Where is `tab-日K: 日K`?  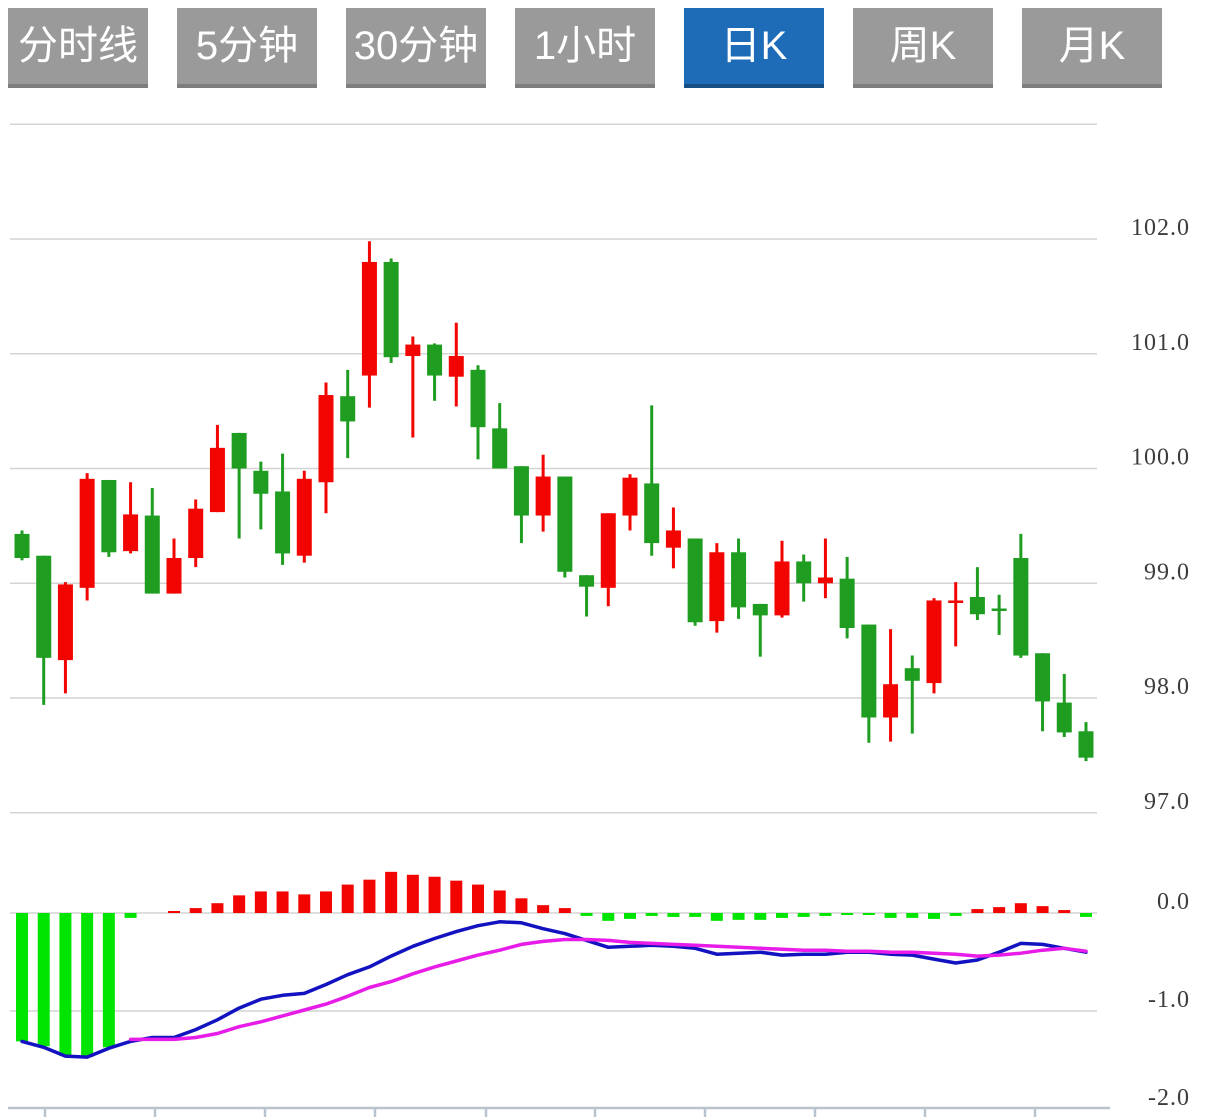 tab-日K: 日K is located at coordinates (754, 48).